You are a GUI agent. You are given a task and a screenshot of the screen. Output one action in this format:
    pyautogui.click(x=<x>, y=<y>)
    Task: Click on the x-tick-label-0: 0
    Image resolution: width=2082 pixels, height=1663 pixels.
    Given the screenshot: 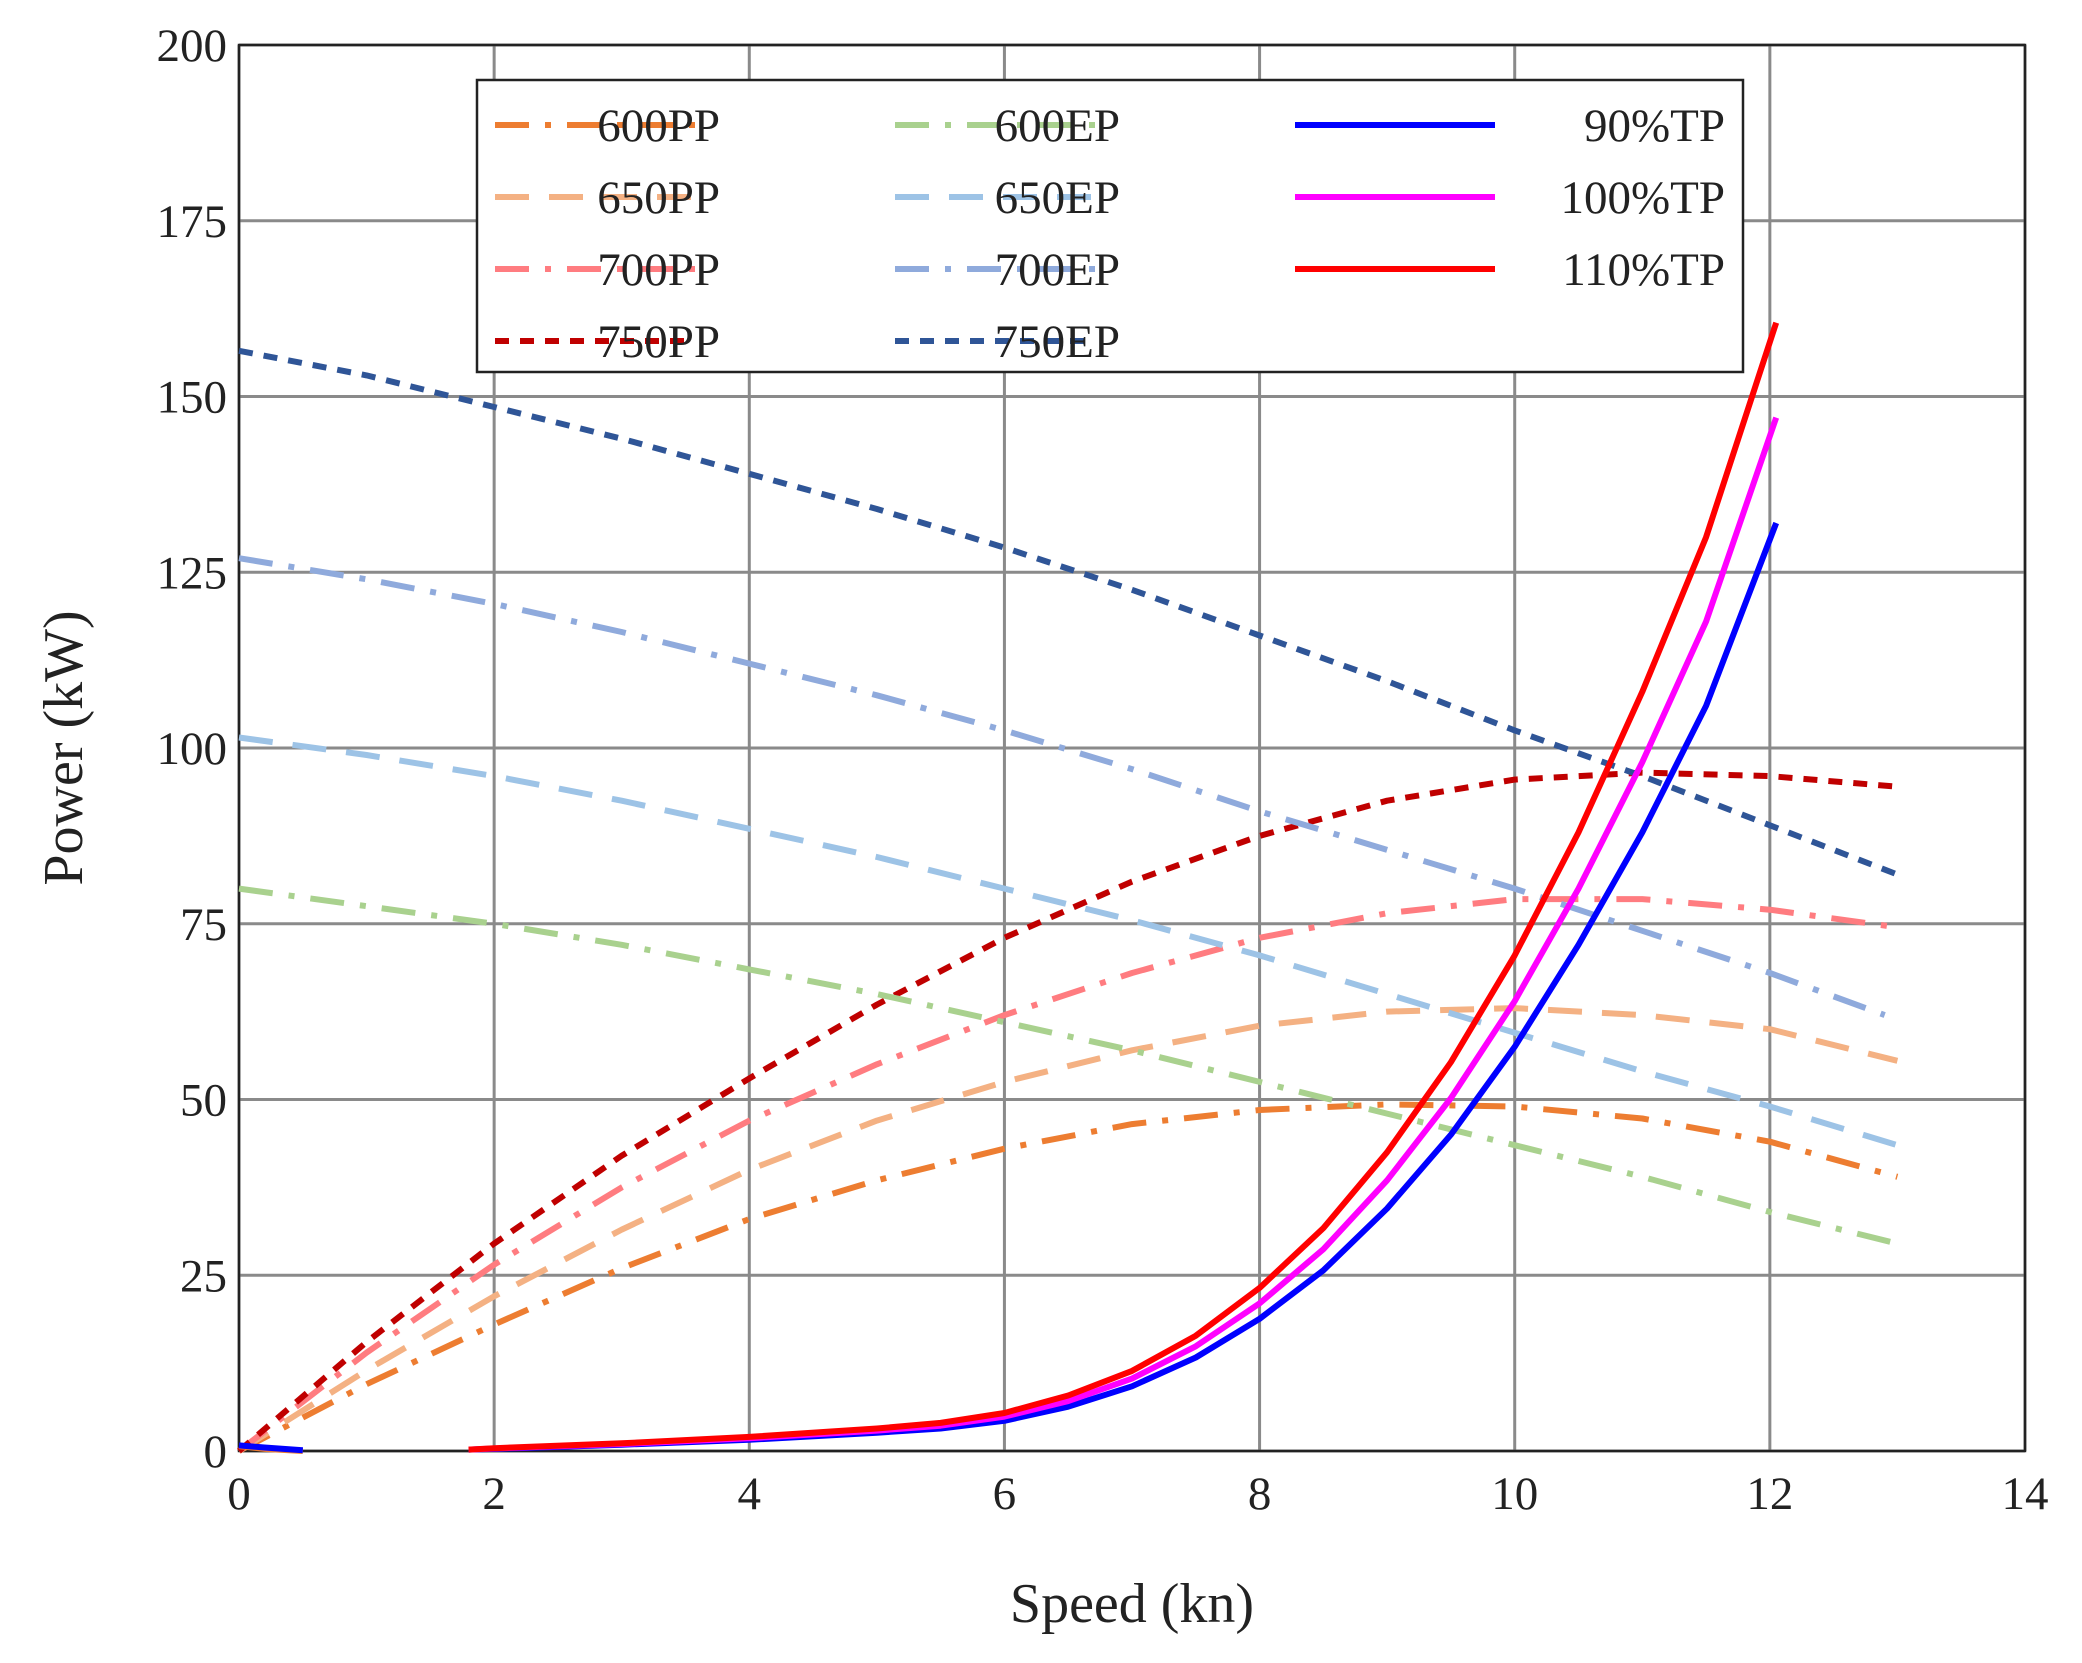 What is the action you would take?
    pyautogui.click(x=239, y=1494)
    